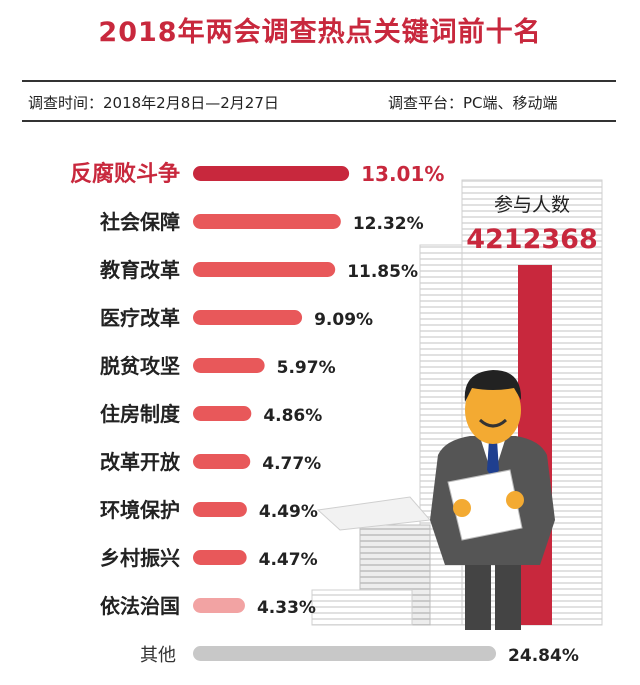  Describe the element at coordinates (493, 410) in the screenshot. I see `face-icon` at that location.